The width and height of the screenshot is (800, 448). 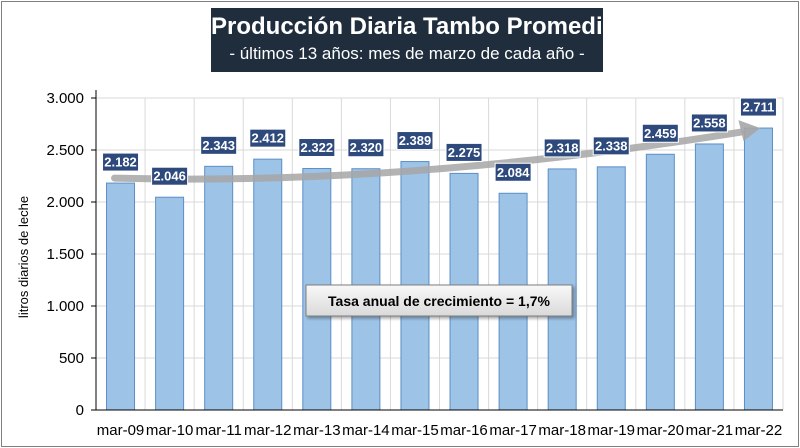 I want to click on data-label: 2.389, so click(x=415, y=140).